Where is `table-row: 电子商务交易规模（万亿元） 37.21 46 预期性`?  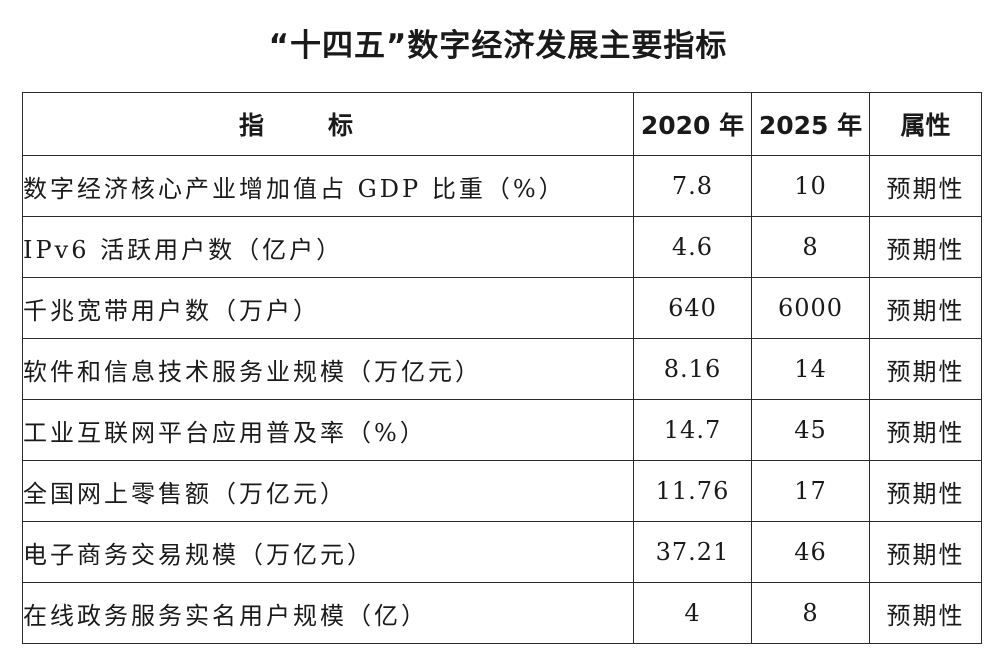
table-row: 电子商务交易规模（万亿元） 37.21 46 预期性 is located at coordinates (502, 552).